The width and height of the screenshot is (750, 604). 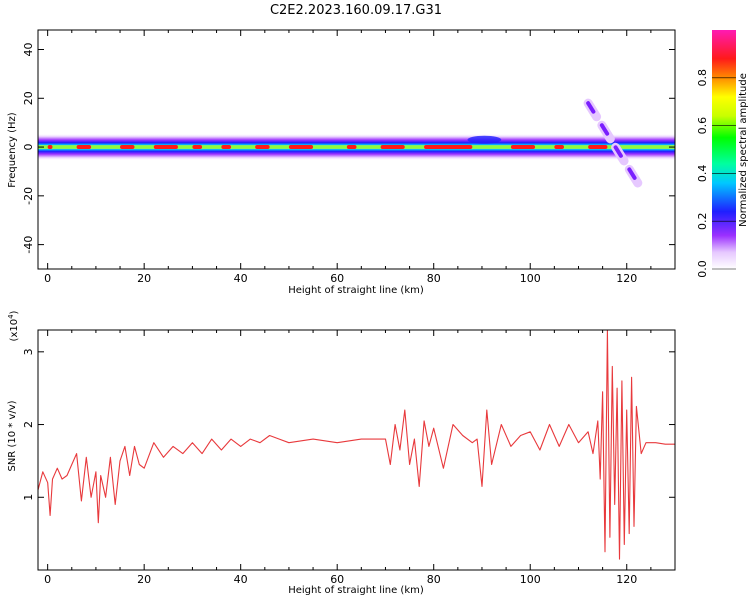 I want to click on spectrogram-xtick-label: 40, so click(x=241, y=278).